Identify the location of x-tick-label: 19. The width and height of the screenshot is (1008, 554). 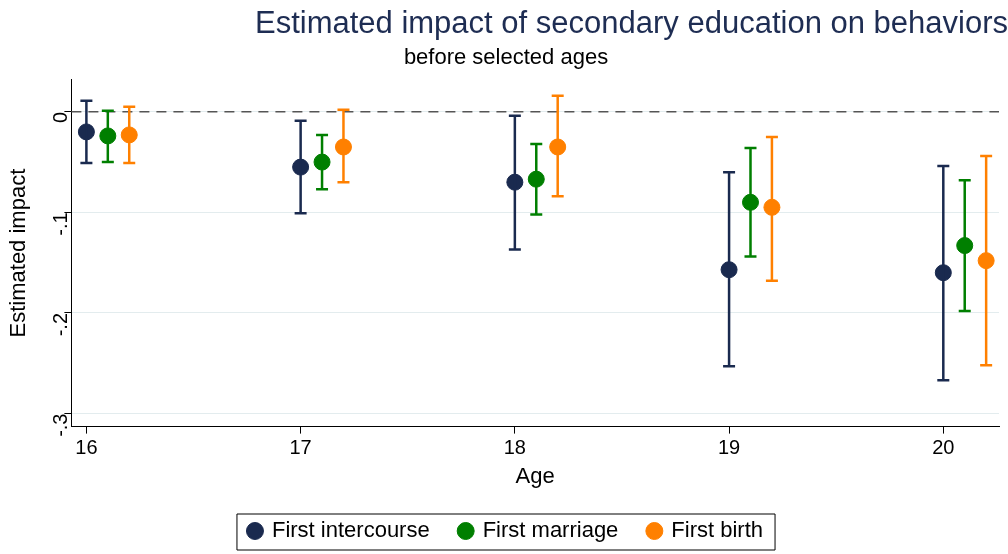
(729, 447).